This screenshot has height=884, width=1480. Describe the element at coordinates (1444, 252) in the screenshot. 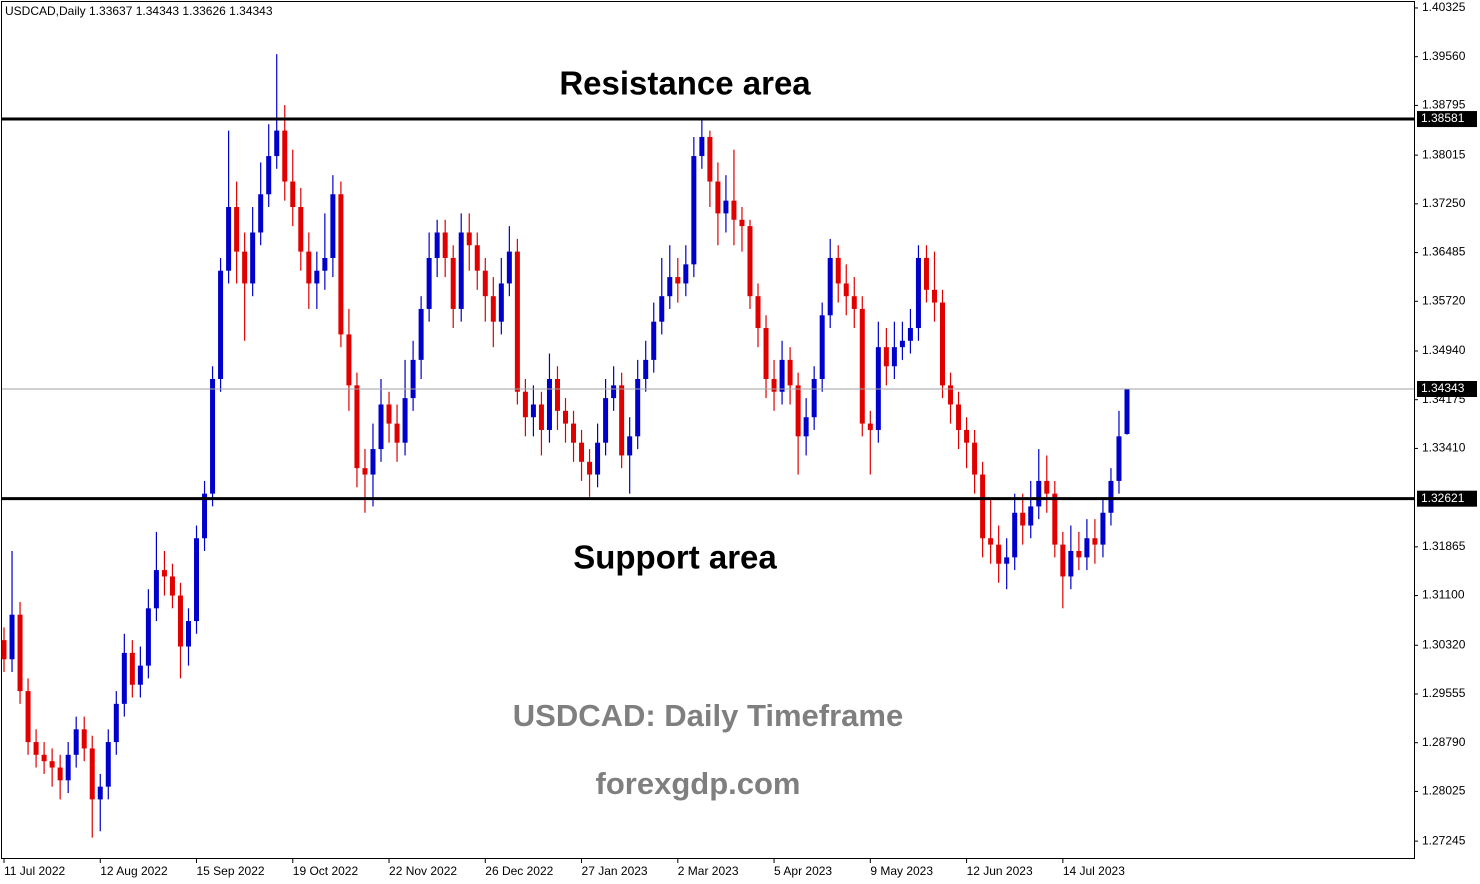

I see `y-tick-label: 1.36485` at that location.